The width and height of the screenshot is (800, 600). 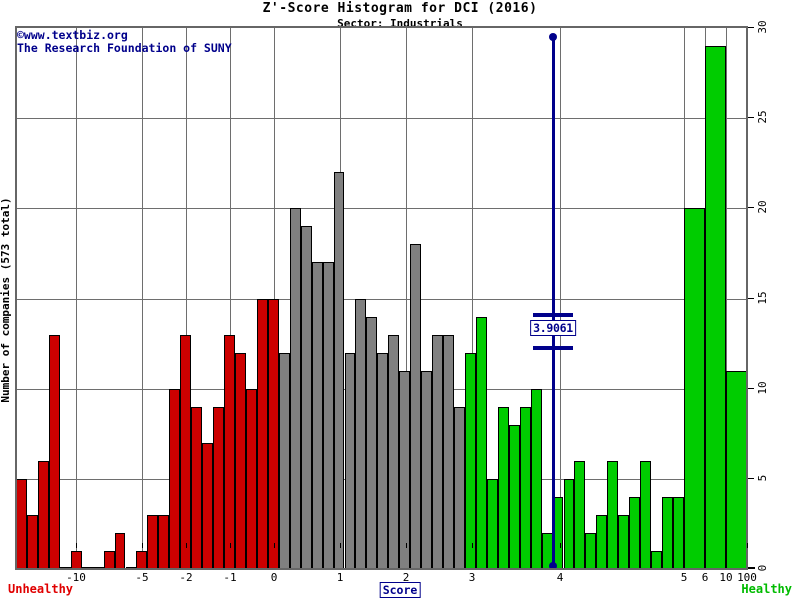 What do you see at coordinates (762, 27) in the screenshot?
I see `ytick-label-30: 30` at bounding box center [762, 27].